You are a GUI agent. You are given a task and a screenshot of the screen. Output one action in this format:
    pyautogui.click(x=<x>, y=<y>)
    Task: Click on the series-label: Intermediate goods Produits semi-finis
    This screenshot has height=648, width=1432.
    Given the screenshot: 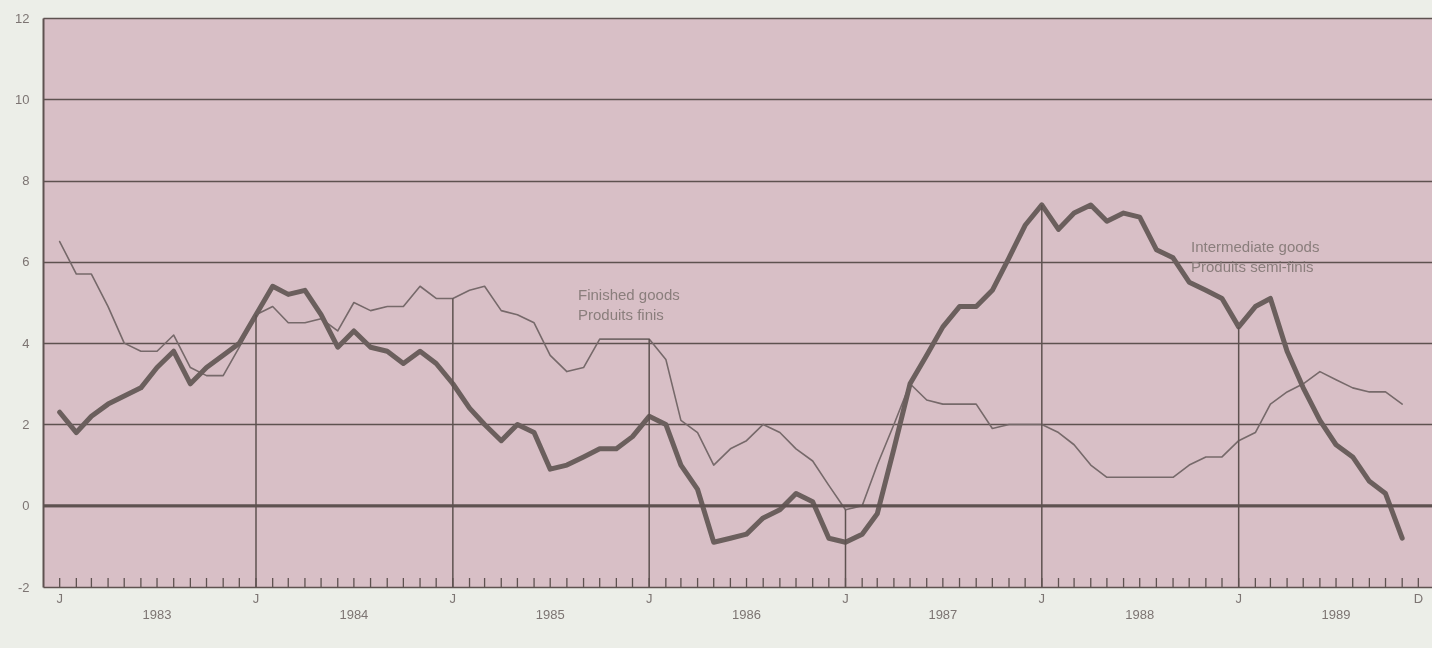 What is the action you would take?
    pyautogui.click(x=1255, y=256)
    